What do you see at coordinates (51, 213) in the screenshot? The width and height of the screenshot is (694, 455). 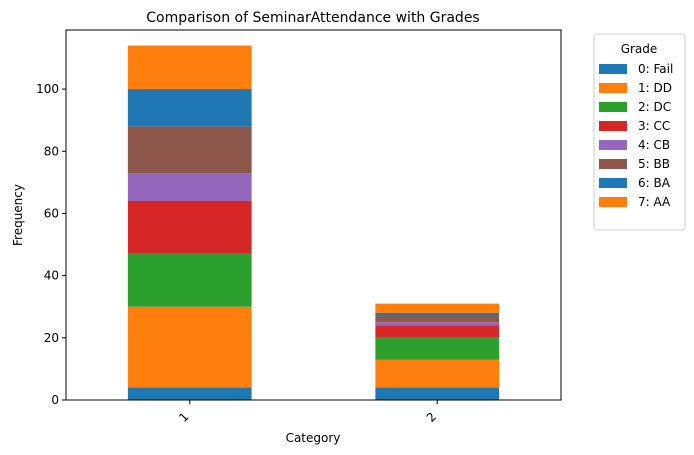 I see `y-tick-label: 60` at bounding box center [51, 213].